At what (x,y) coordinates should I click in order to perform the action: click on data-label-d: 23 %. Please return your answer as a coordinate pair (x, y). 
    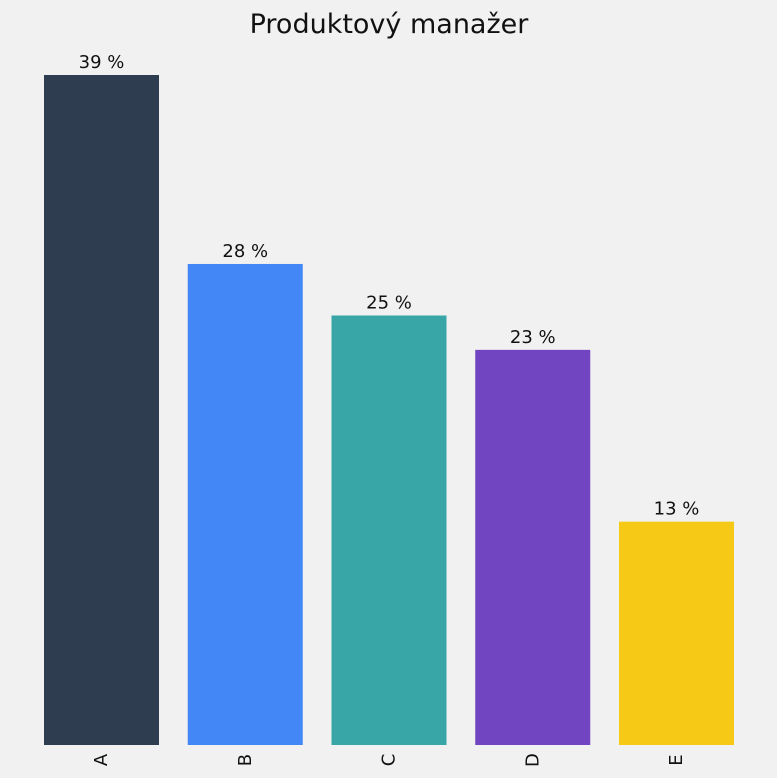
    Looking at the image, I should click on (533, 337).